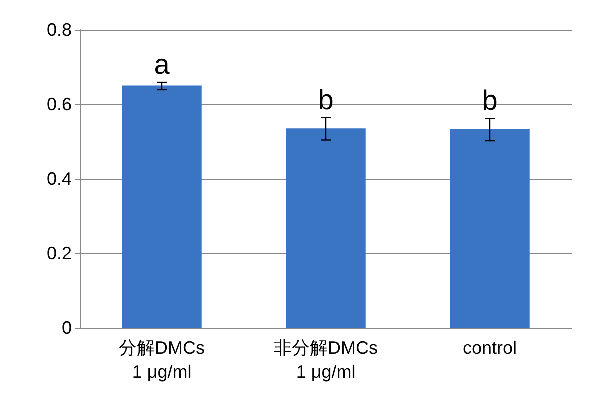  What do you see at coordinates (59, 30) in the screenshot?
I see `y-tick-label: 0.8` at bounding box center [59, 30].